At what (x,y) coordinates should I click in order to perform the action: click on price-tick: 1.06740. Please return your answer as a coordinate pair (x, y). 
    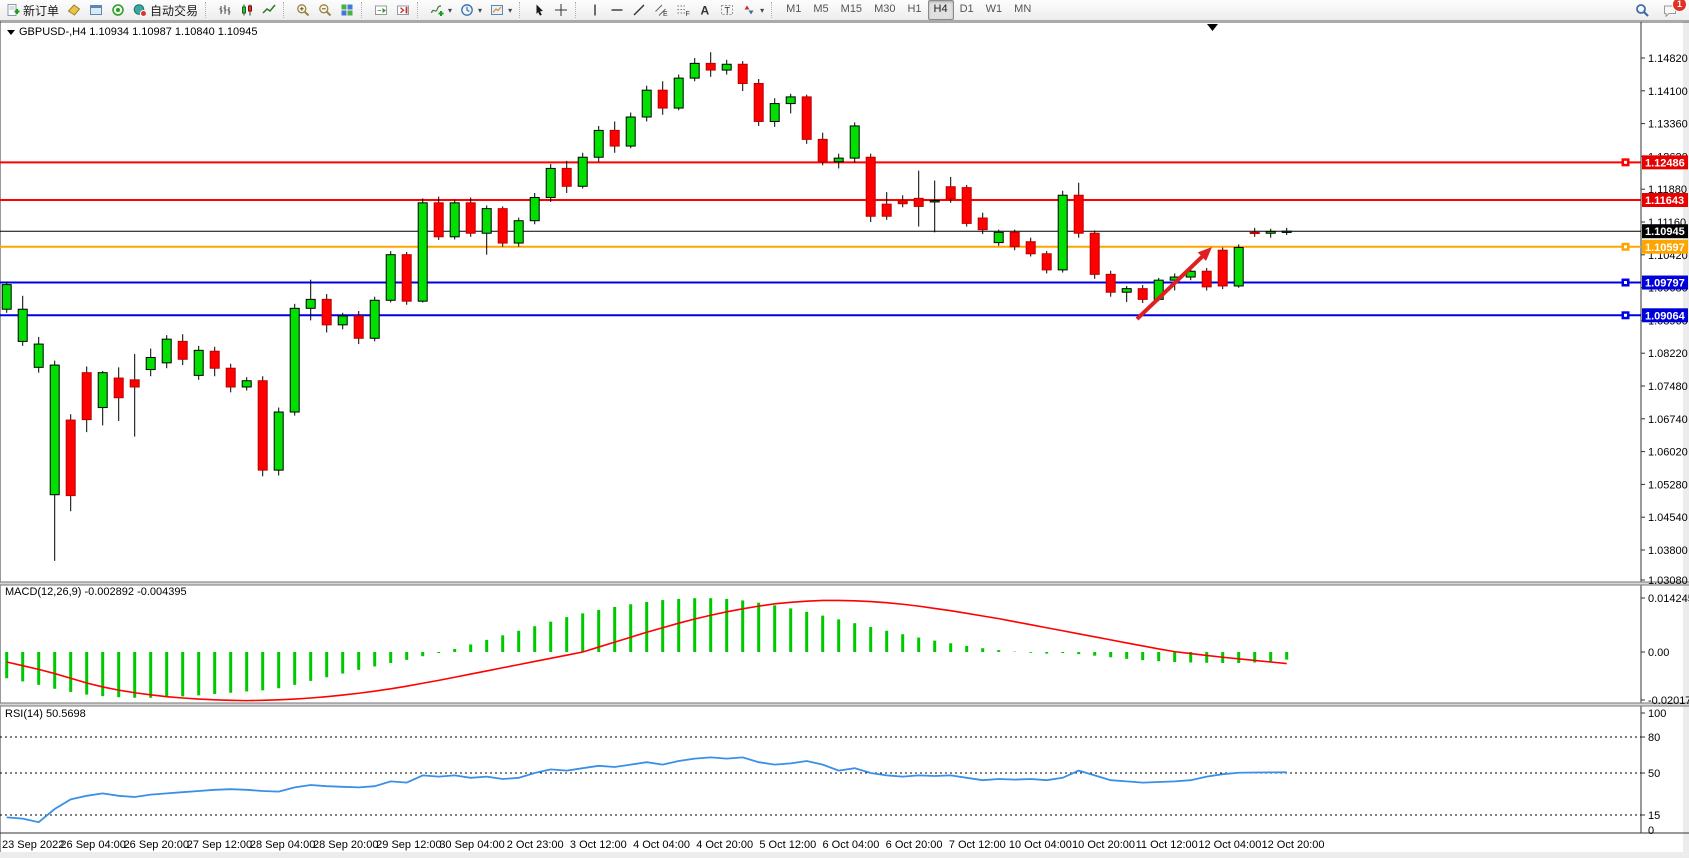
    Looking at the image, I should click on (1668, 420).